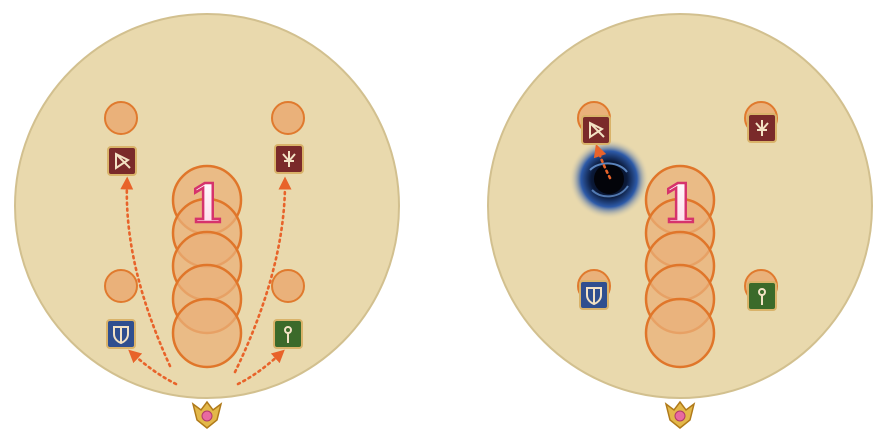  I want to click on black-hole-icon, so click(609, 179).